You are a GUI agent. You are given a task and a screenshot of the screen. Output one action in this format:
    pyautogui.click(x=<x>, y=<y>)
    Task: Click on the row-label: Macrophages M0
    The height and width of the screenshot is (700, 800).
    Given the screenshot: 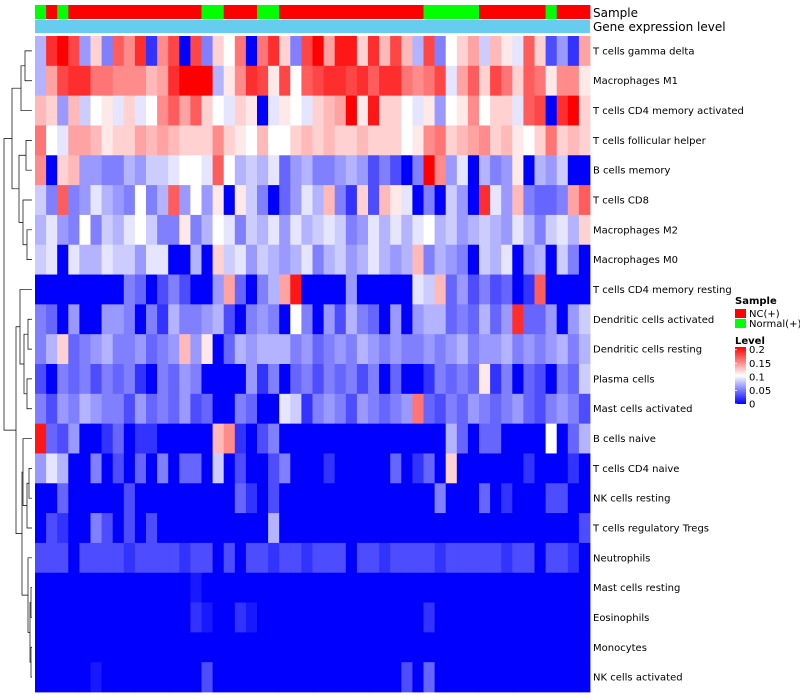 What is the action you would take?
    pyautogui.click(x=635, y=260)
    